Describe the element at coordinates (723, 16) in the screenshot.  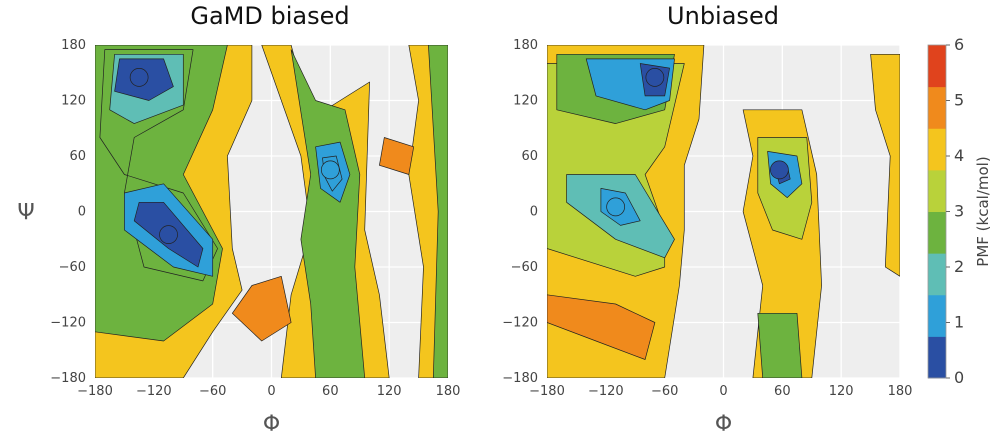
I see `panel-title-unbiased: Unbiased` at that location.